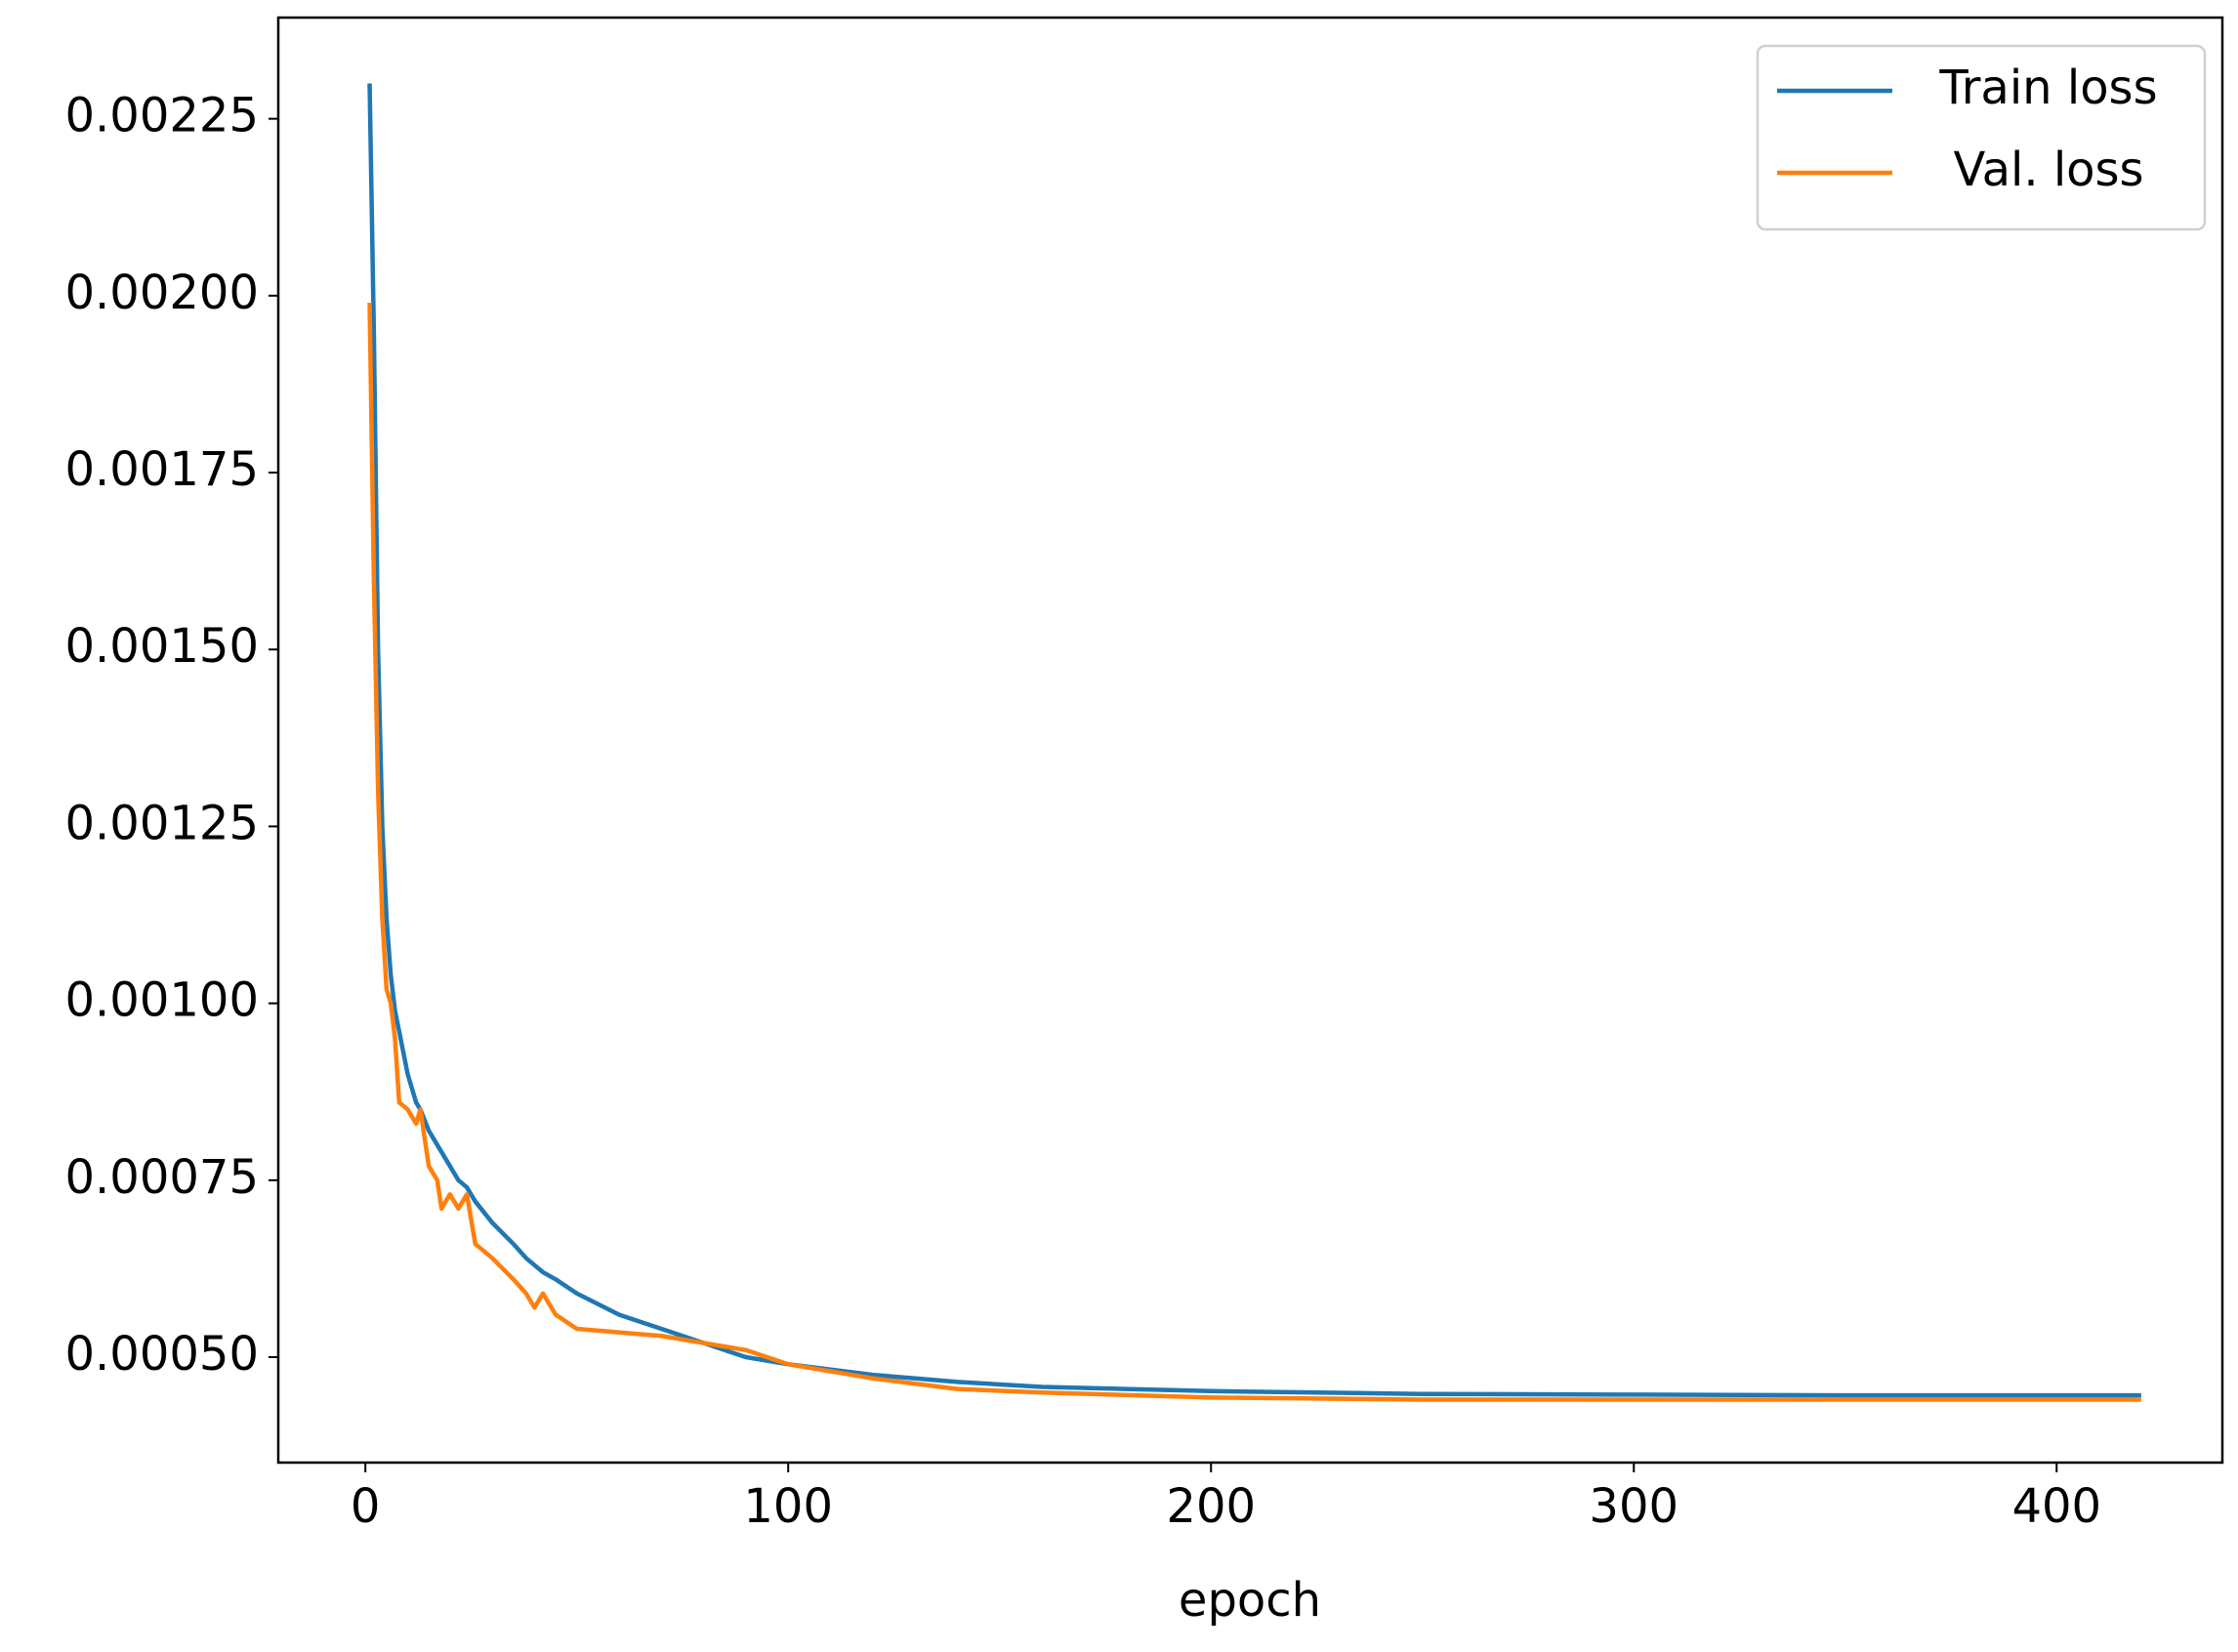 The height and width of the screenshot is (1652, 2238). What do you see at coordinates (162, 1177) in the screenshot?
I see `y-tick-label: 0.00075` at bounding box center [162, 1177].